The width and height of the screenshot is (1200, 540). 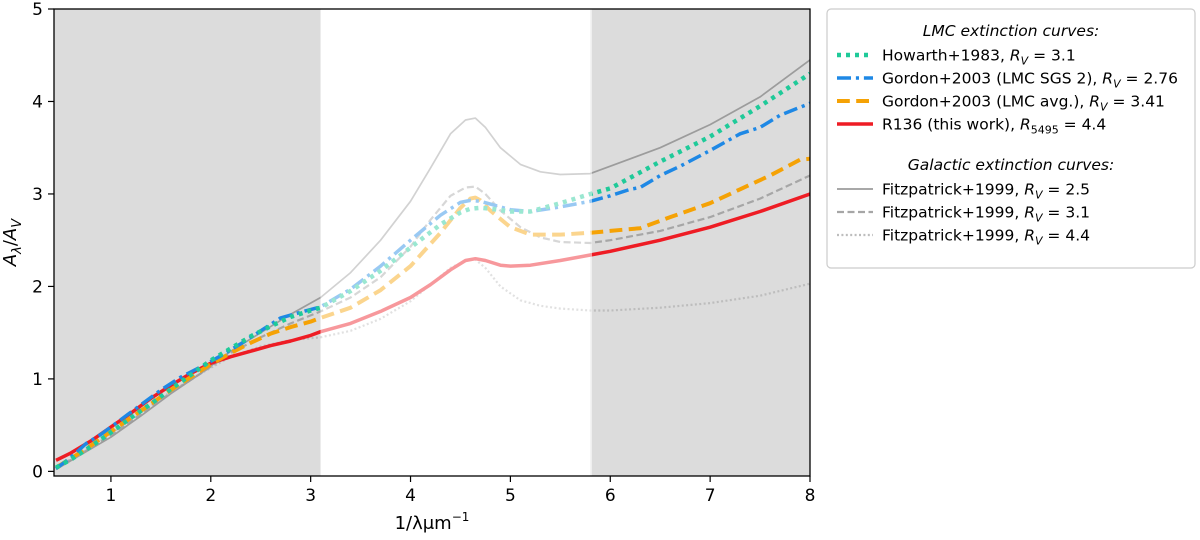 I want to click on x-tick-label-7: 8, so click(x=810, y=496).